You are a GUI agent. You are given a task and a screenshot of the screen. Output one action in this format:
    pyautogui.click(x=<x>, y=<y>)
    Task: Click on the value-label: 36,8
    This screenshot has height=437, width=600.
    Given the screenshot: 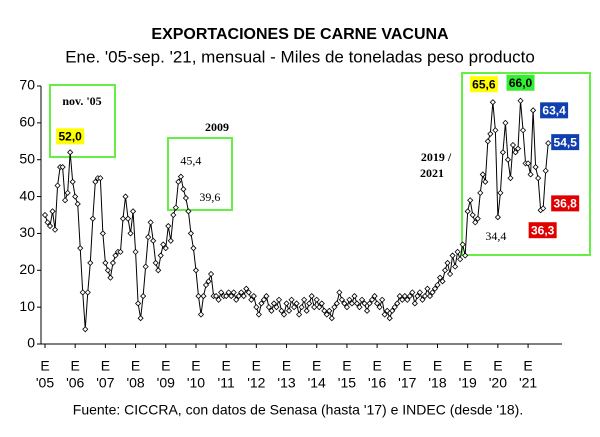 What is the action you would take?
    pyautogui.click(x=565, y=204)
    